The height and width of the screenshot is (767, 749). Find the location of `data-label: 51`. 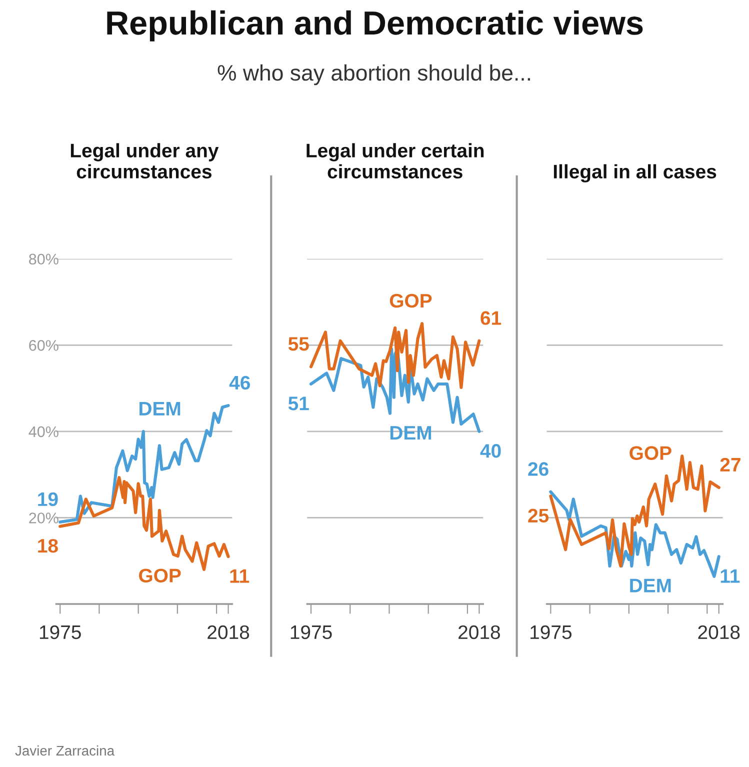

data-label: 51 is located at coordinates (298, 403).